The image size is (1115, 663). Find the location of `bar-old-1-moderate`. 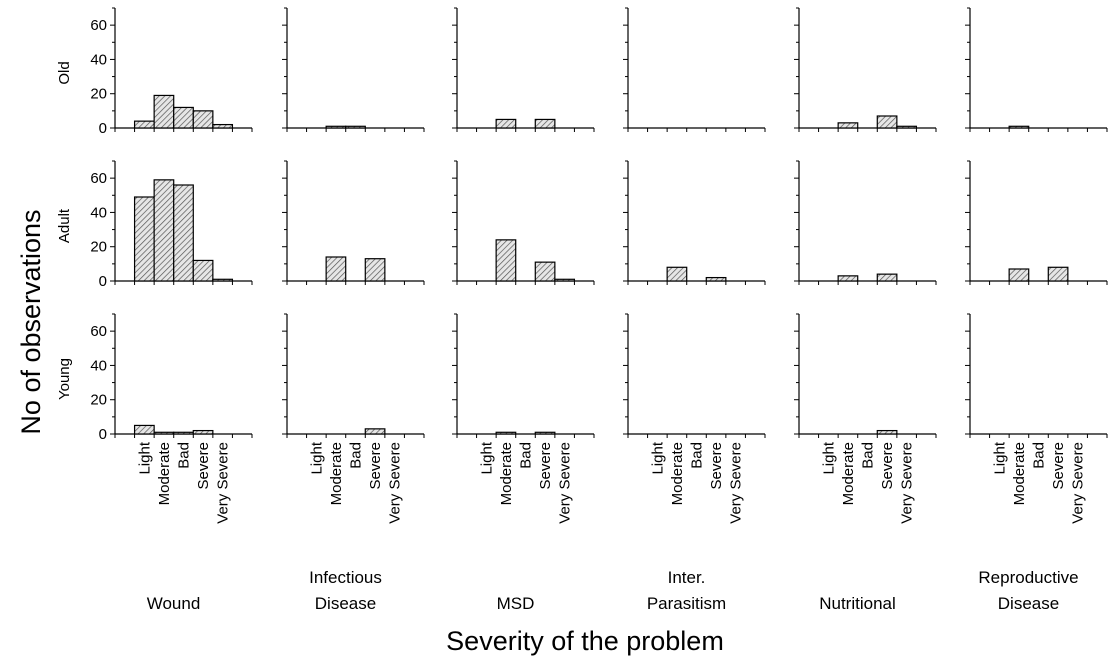

bar-old-1-moderate is located at coordinates (336, 127).